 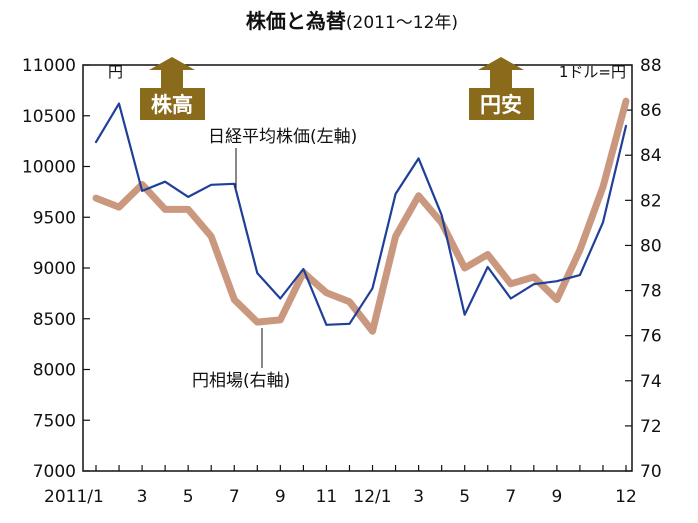 What do you see at coordinates (54, 421) in the screenshot?
I see `left-tick-label: 7500` at bounding box center [54, 421].